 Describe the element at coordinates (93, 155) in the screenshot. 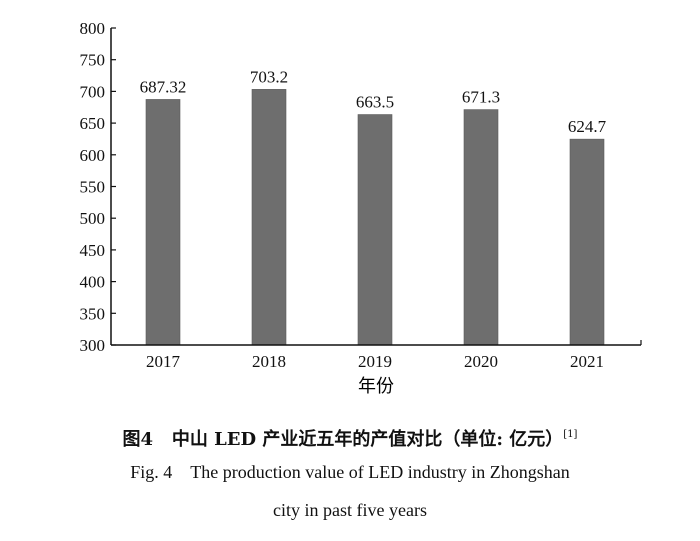

I see `y-tick-label: 600` at that location.